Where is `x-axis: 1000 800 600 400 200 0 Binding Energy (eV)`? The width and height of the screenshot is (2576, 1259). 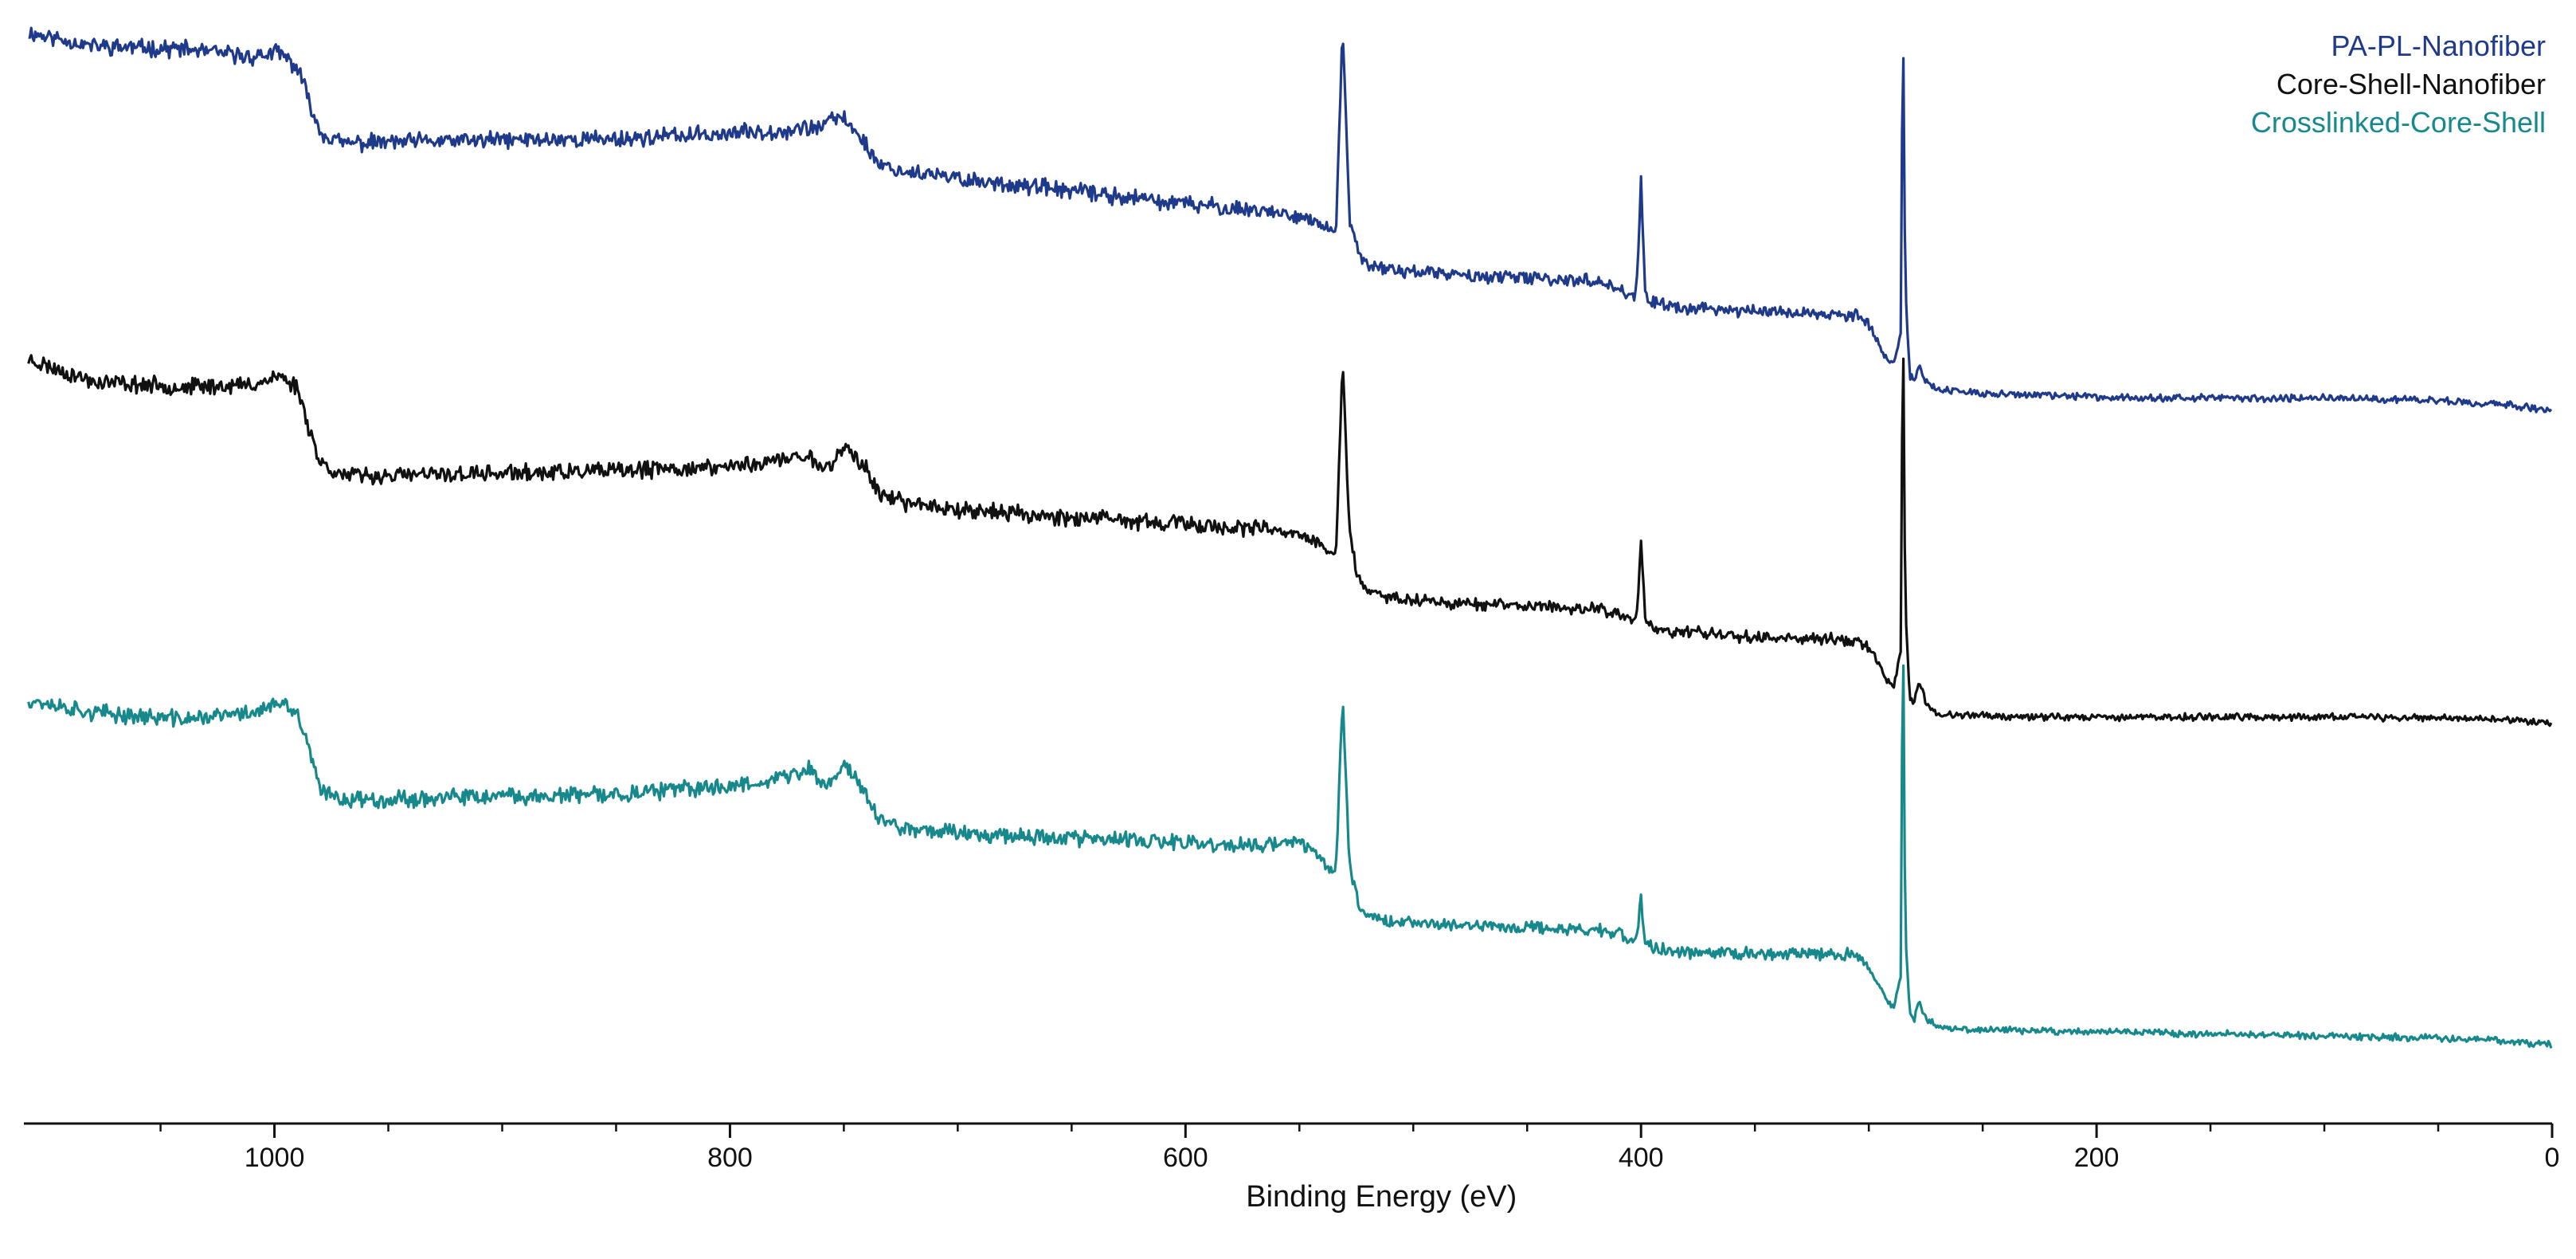 x-axis: 1000 800 600 400 200 0 Binding Energy (eV) is located at coordinates (1292, 1168).